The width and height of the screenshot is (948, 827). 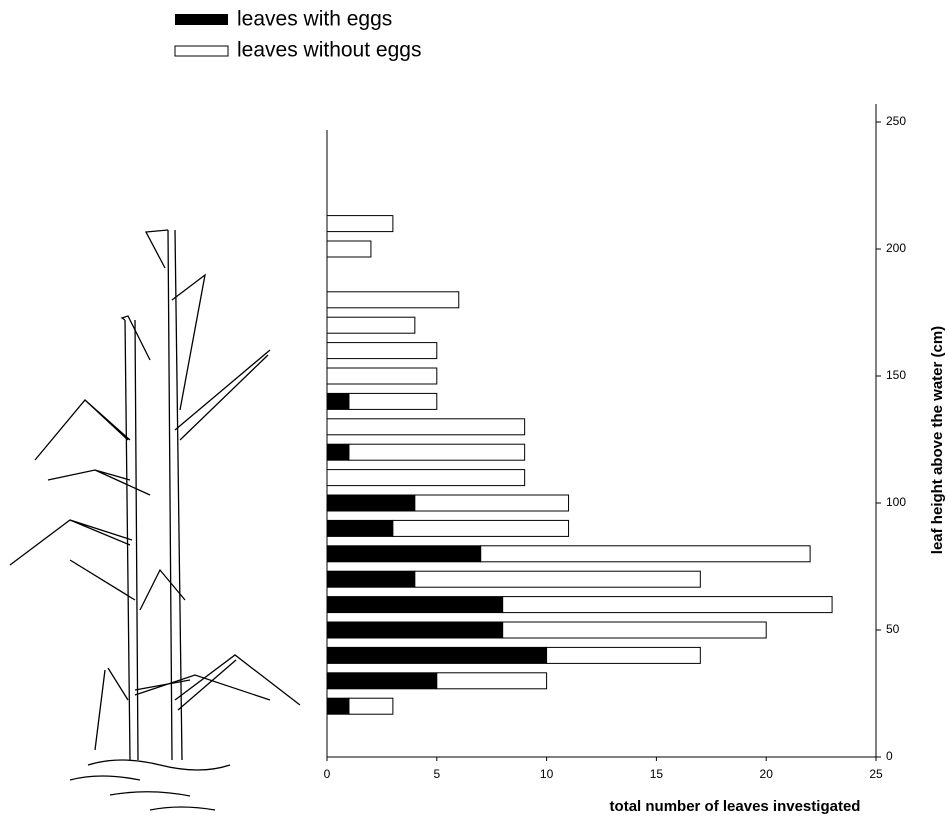 What do you see at coordinates (896, 502) in the screenshot?
I see `y-tick-label: 100` at bounding box center [896, 502].